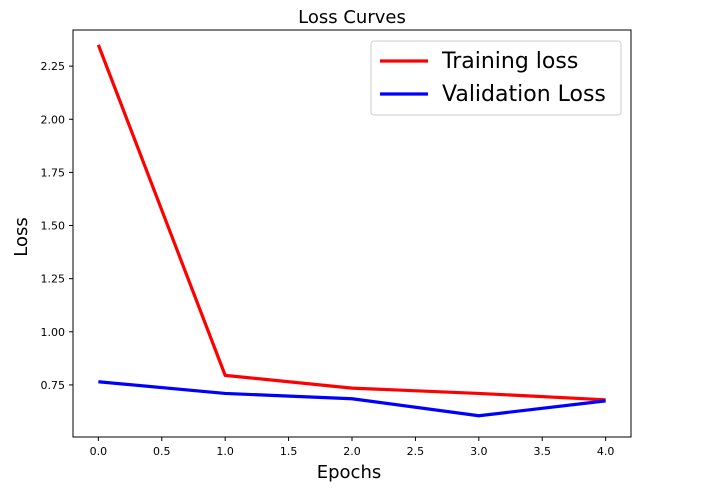  What do you see at coordinates (21, 236) in the screenshot?
I see `y-axis-label: Loss` at bounding box center [21, 236].